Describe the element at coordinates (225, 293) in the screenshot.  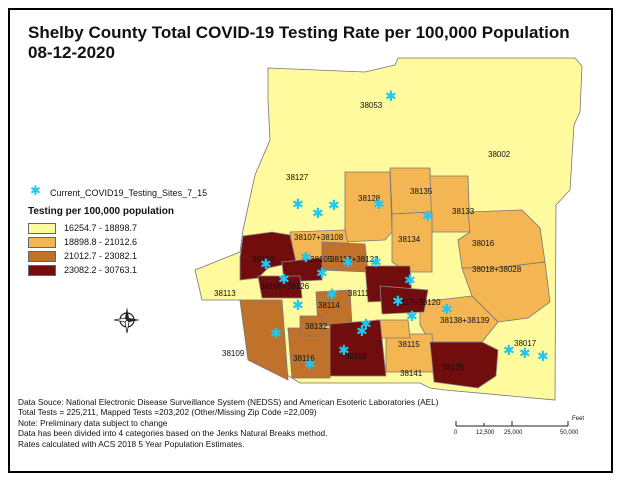
I see `zip-label: 38113` at that location.